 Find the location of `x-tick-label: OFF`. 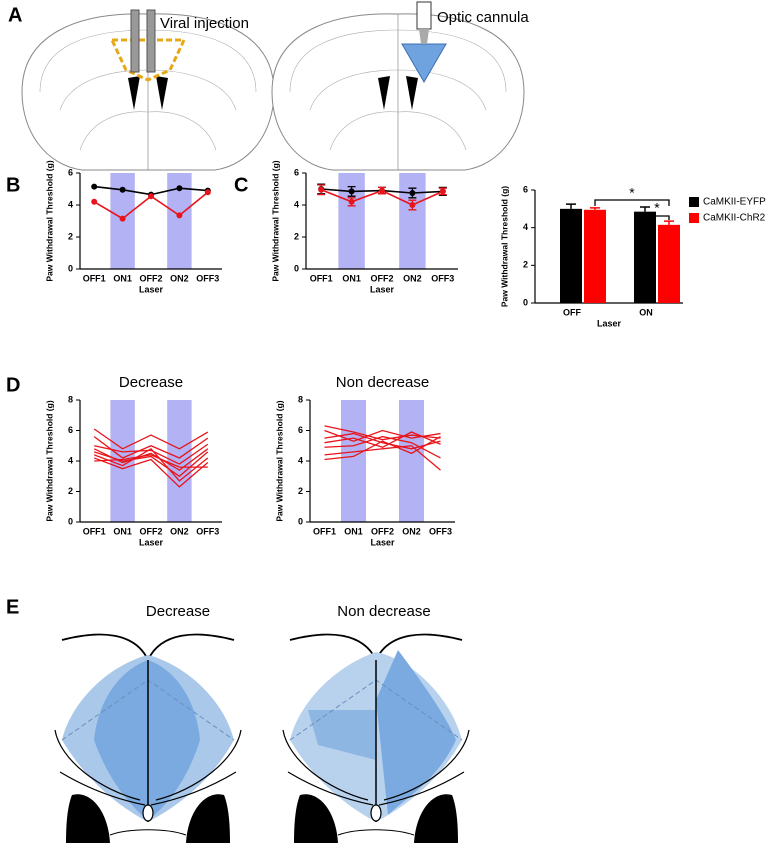

x-tick-label: OFF is located at coordinates (572, 312).